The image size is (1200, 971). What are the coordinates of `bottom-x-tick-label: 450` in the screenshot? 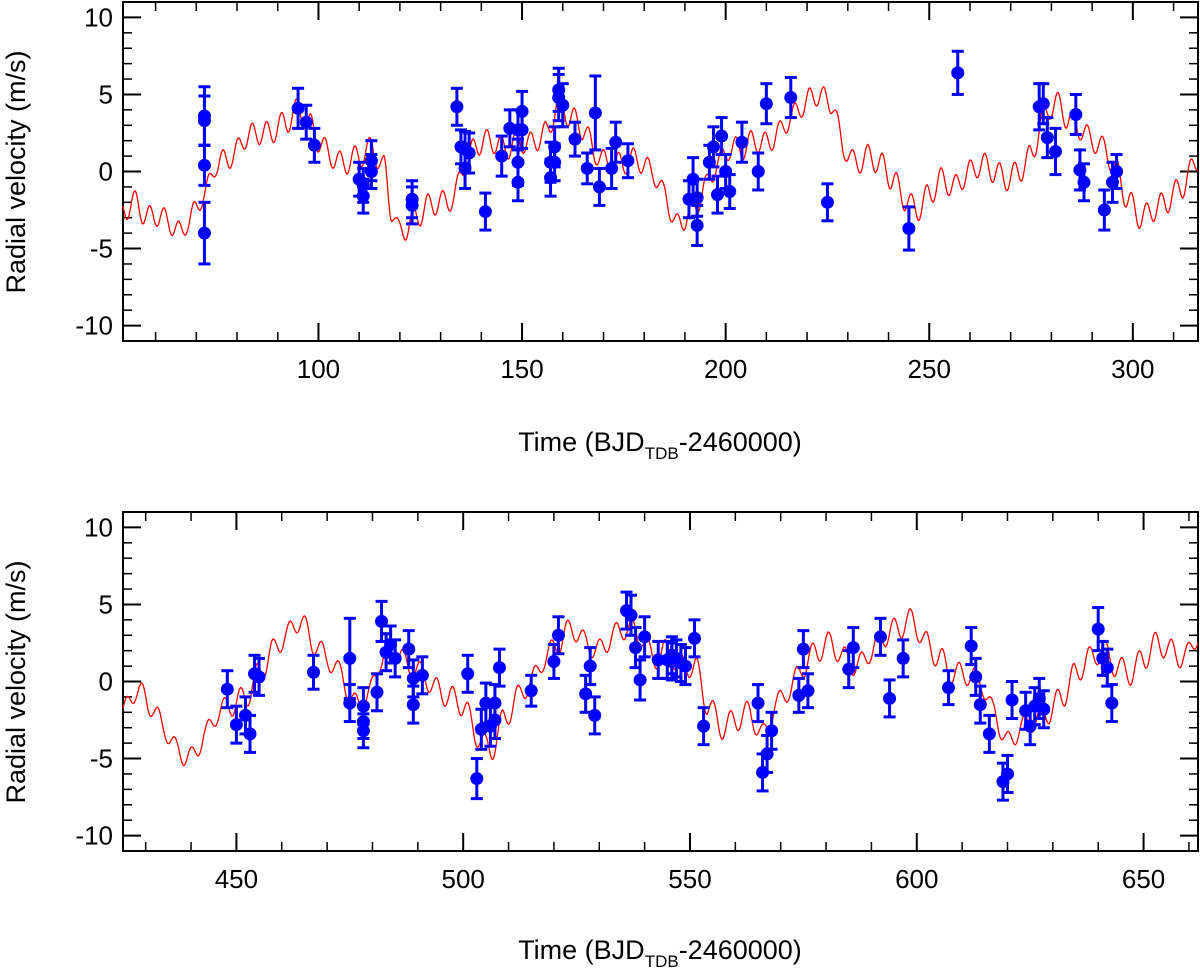 It's located at (236, 879).